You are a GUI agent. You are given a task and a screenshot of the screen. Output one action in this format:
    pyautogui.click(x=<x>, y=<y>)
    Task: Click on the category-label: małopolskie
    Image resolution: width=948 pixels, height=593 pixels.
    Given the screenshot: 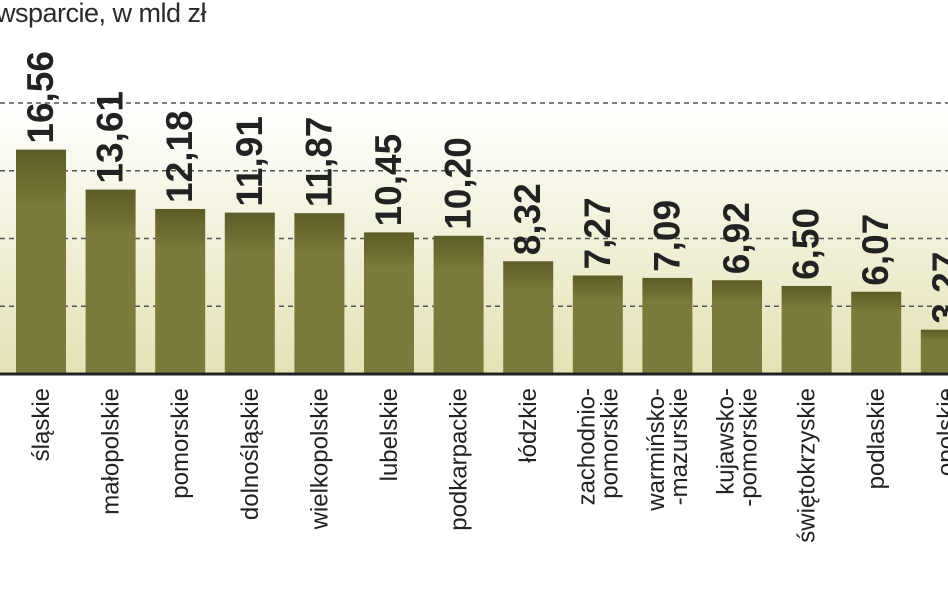 What is the action you would take?
    pyautogui.click(x=111, y=451)
    